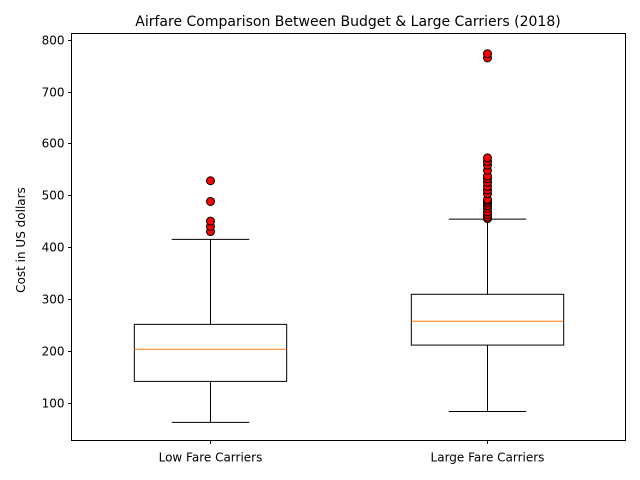 The height and width of the screenshot is (480, 640). I want to click on y-tick-label: 200, so click(53, 352).